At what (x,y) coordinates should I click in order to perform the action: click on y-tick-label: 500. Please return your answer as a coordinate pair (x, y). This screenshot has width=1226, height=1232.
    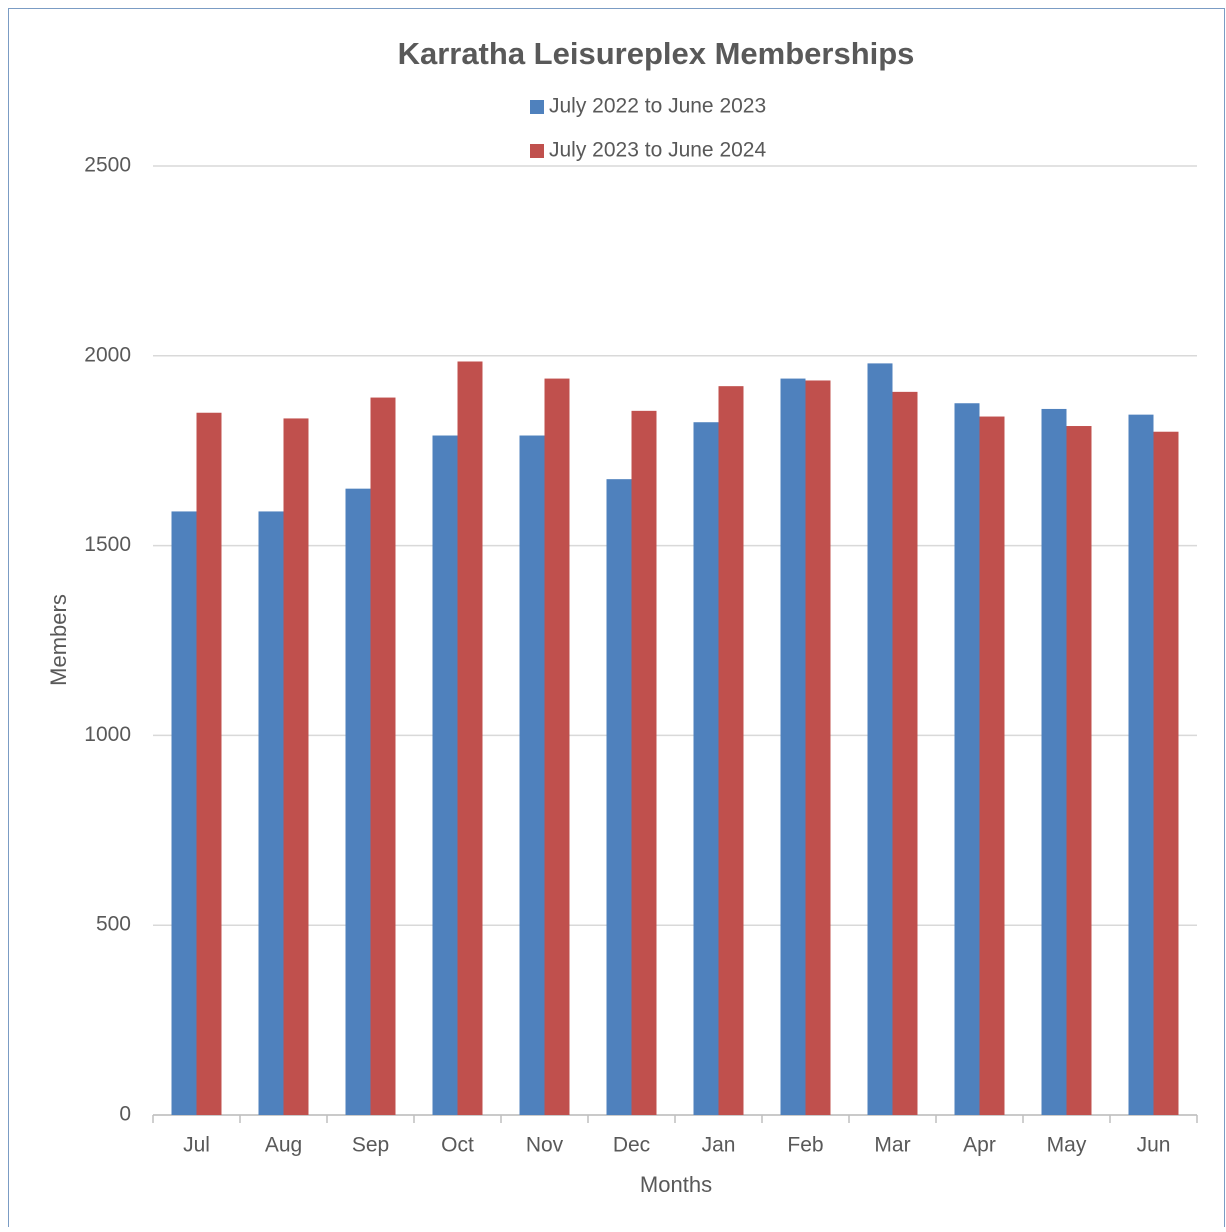
    Looking at the image, I should click on (113, 924).